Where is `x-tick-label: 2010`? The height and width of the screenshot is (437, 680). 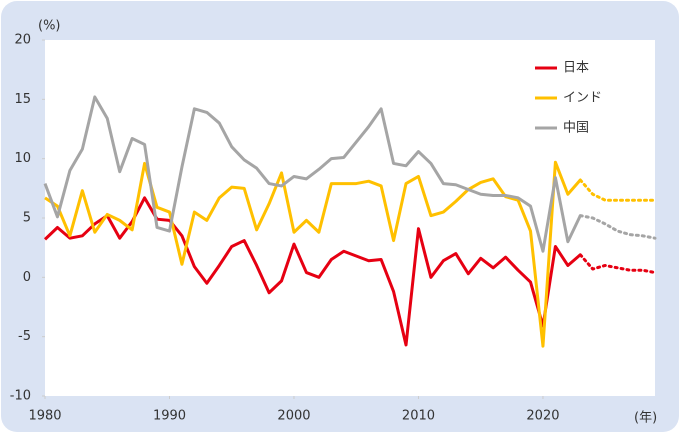
x-tick-label: 2010 is located at coordinates (418, 416).